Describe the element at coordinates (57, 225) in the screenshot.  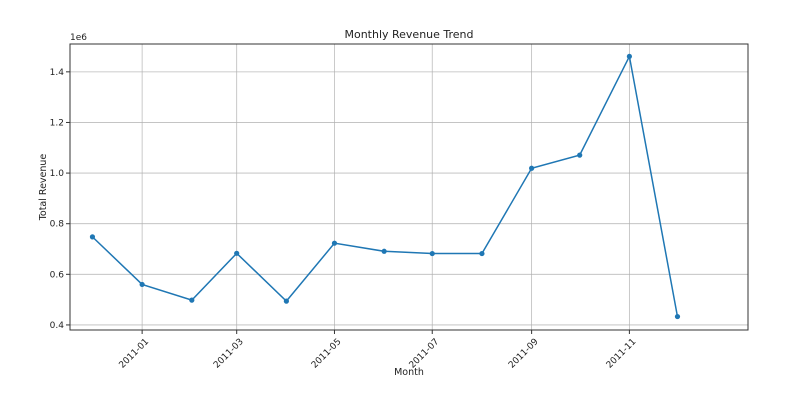
I see `y-tick-label: 0.8` at that location.